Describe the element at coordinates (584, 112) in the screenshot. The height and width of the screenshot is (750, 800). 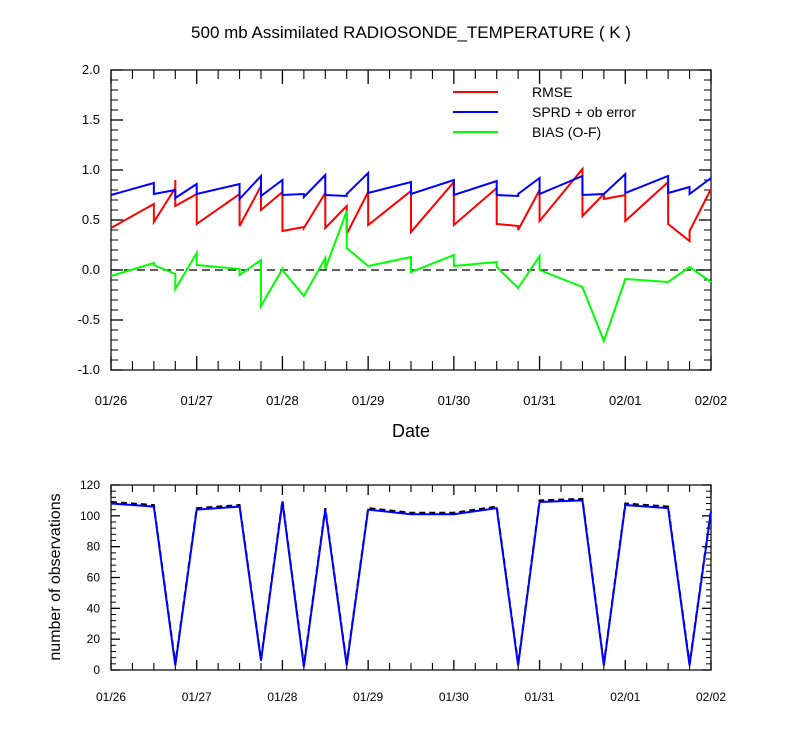
I see `legend-label: SPRD + ob error` at that location.